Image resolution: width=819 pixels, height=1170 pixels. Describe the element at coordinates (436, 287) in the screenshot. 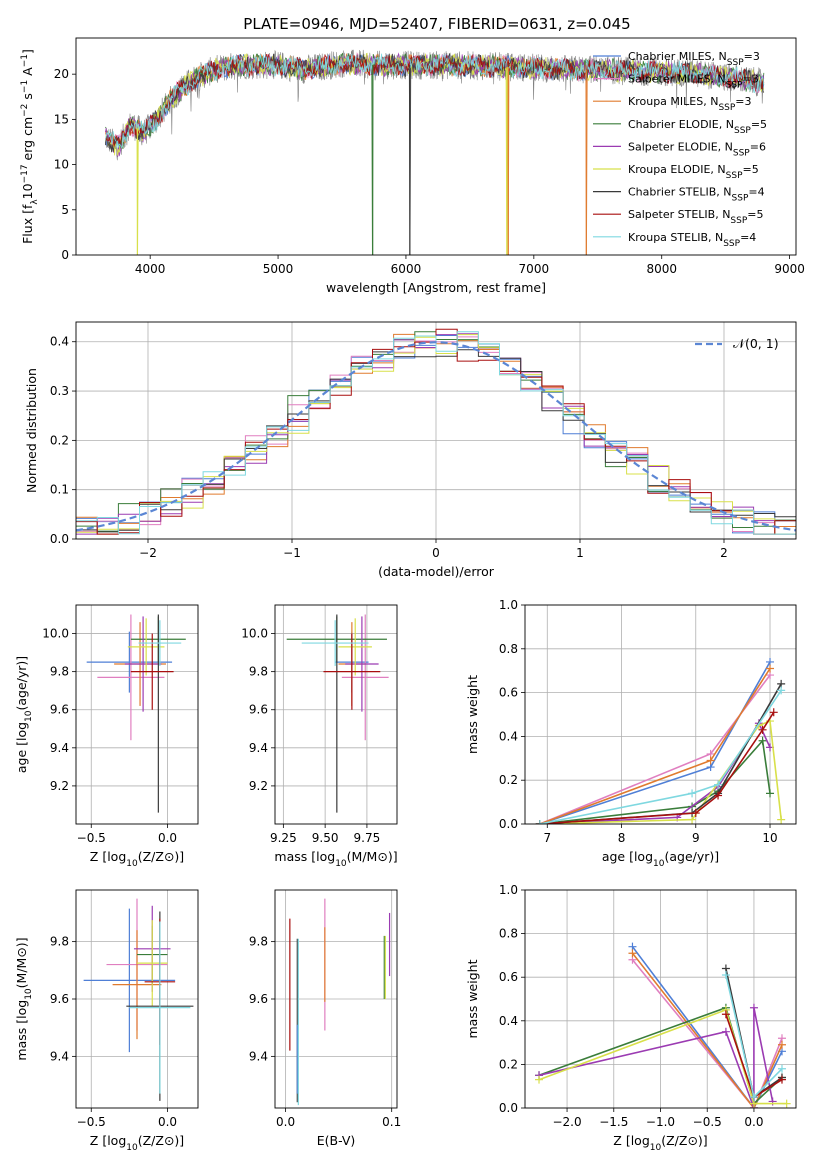

I see `spectrum-xlabel: wavelength [Angstrom, rest frame]` at that location.